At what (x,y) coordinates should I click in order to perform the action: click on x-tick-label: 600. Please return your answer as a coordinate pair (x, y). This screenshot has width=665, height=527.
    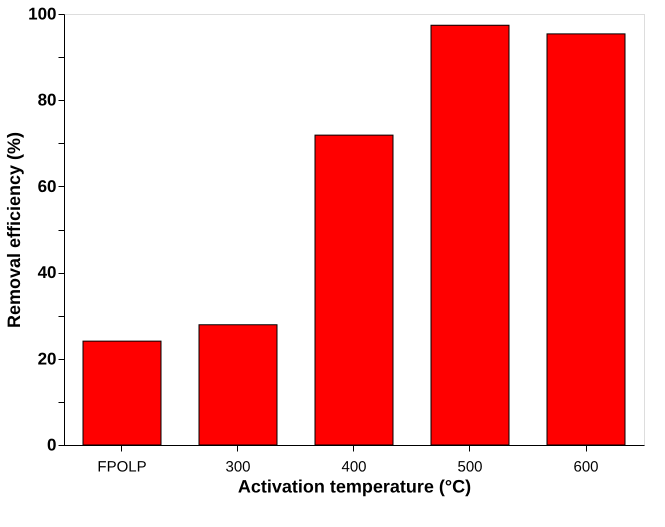
    Looking at the image, I should click on (586, 467).